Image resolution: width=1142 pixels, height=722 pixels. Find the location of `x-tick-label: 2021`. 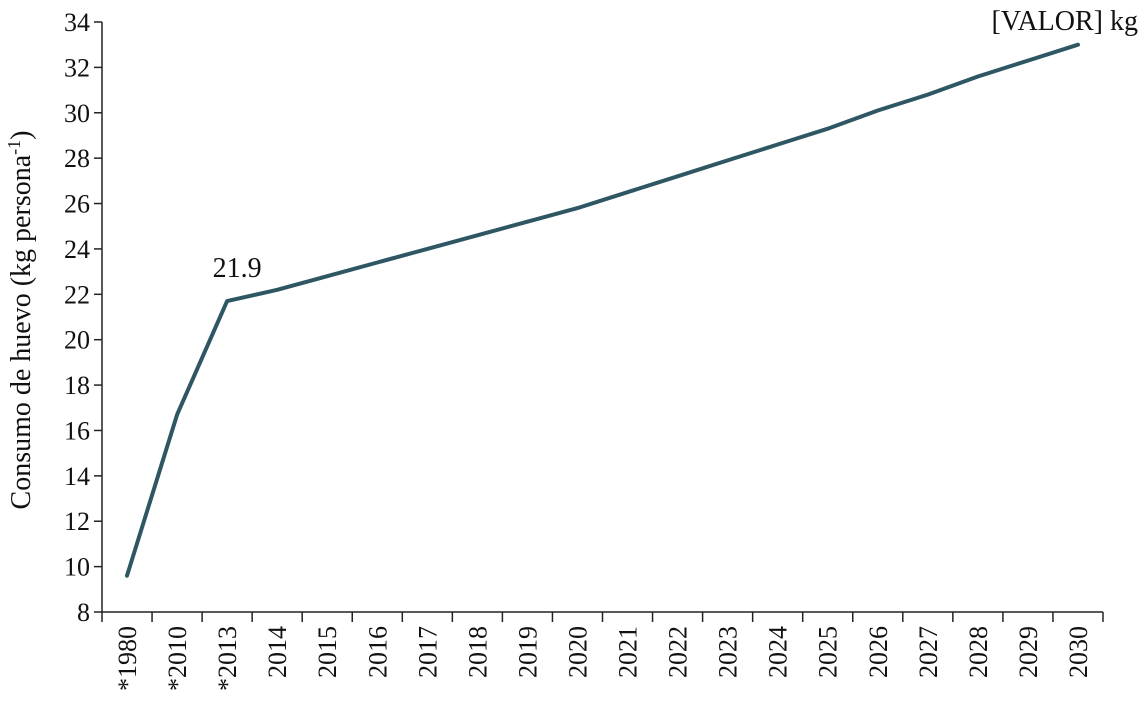

x-tick-label: 2021 is located at coordinates (628, 652).